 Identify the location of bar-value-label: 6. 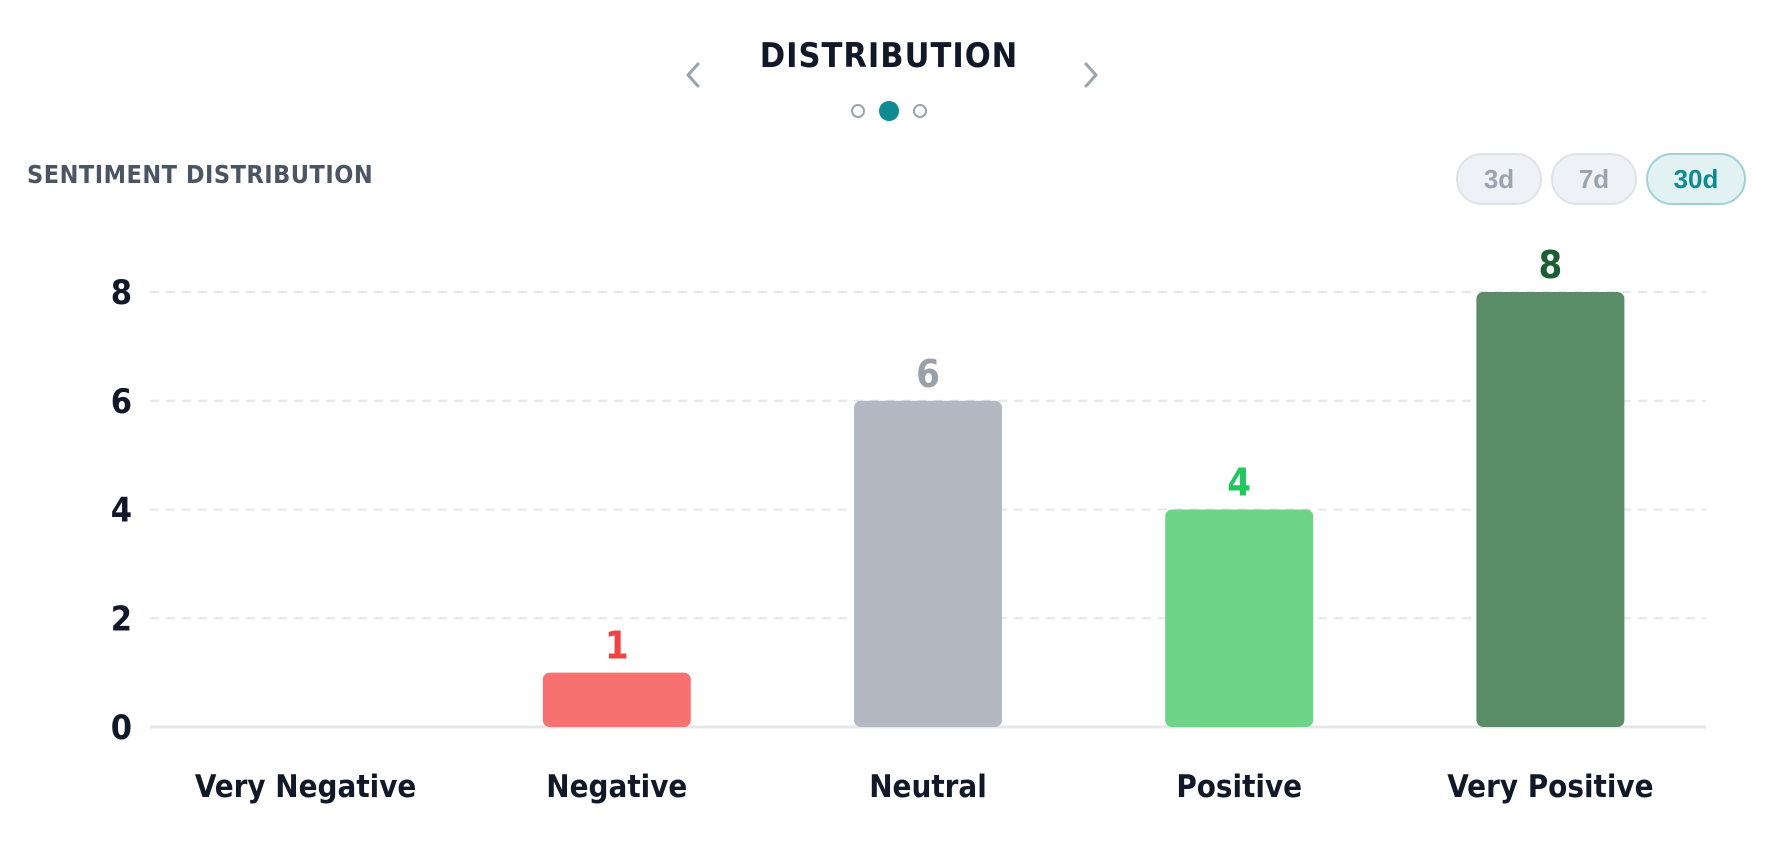
(928, 374).